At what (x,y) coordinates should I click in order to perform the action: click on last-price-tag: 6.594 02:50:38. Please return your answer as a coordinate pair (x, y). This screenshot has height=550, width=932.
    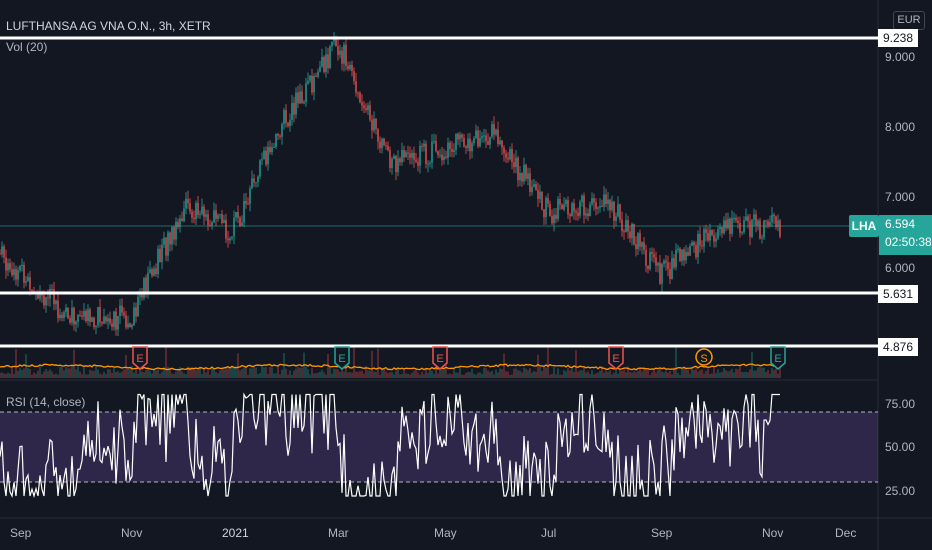
    Looking at the image, I should click on (905, 235).